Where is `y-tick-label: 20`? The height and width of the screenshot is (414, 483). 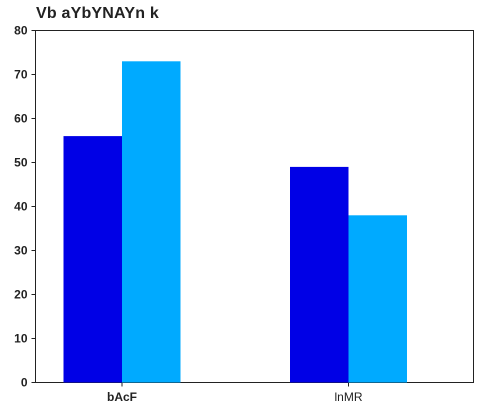 y-tick-label: 20 is located at coordinates (21, 295).